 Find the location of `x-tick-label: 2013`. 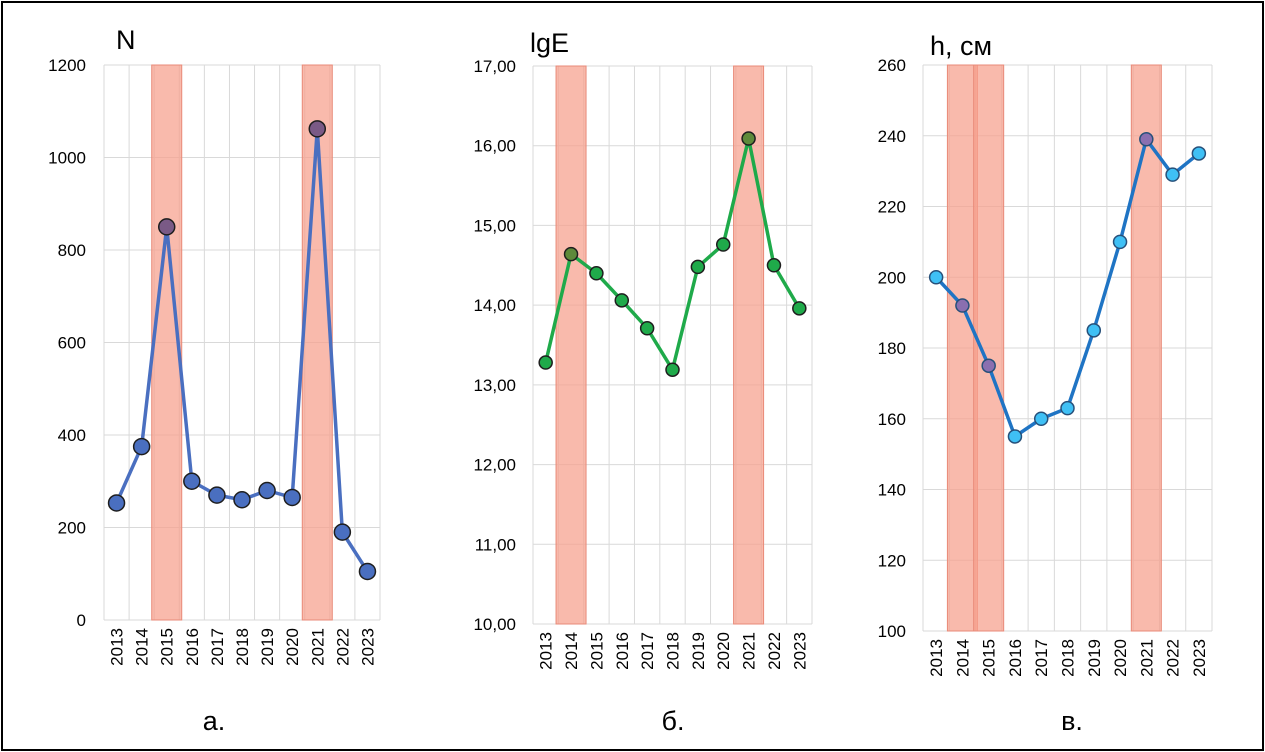

x-tick-label: 2013 is located at coordinates (546, 651).